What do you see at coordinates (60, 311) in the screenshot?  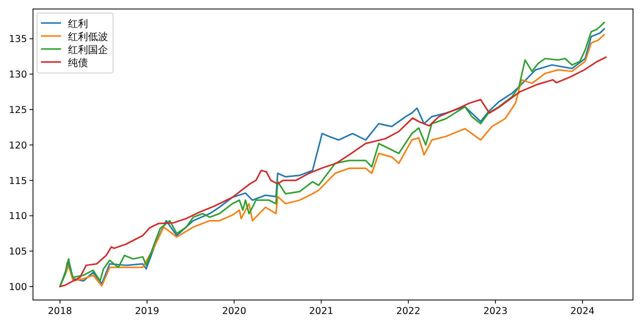 I see `x-tick-label: 2018` at bounding box center [60, 311].